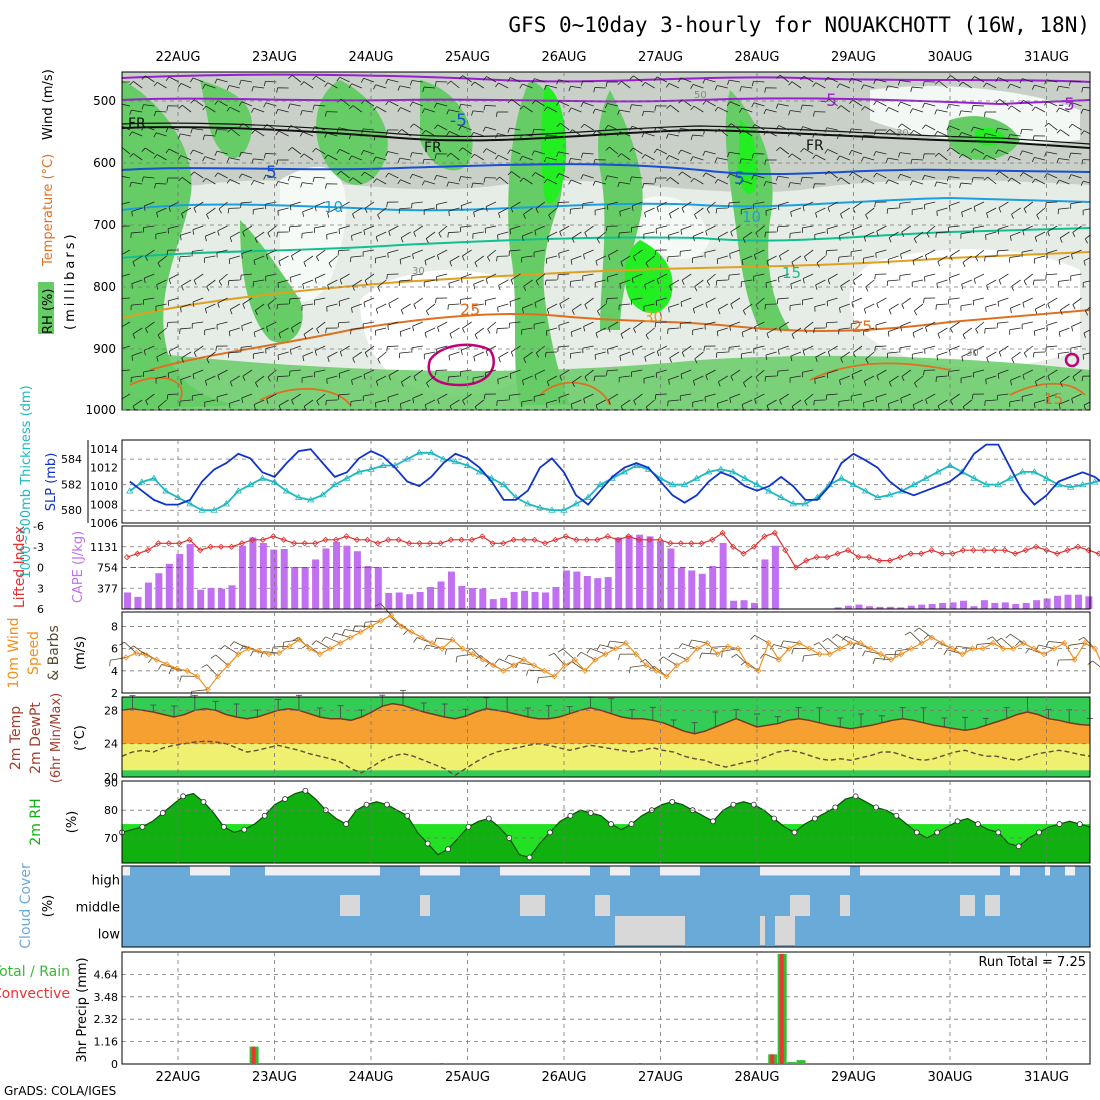  I want to click on date-label-top: 27AUG, so click(660, 57).